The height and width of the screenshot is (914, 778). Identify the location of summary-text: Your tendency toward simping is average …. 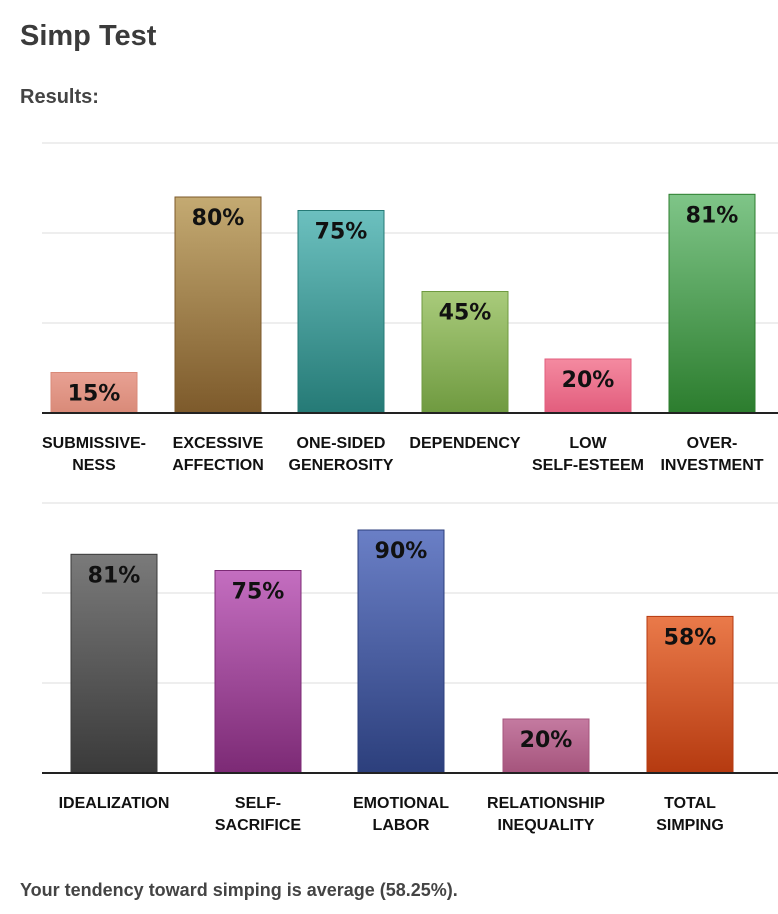
(239, 890).